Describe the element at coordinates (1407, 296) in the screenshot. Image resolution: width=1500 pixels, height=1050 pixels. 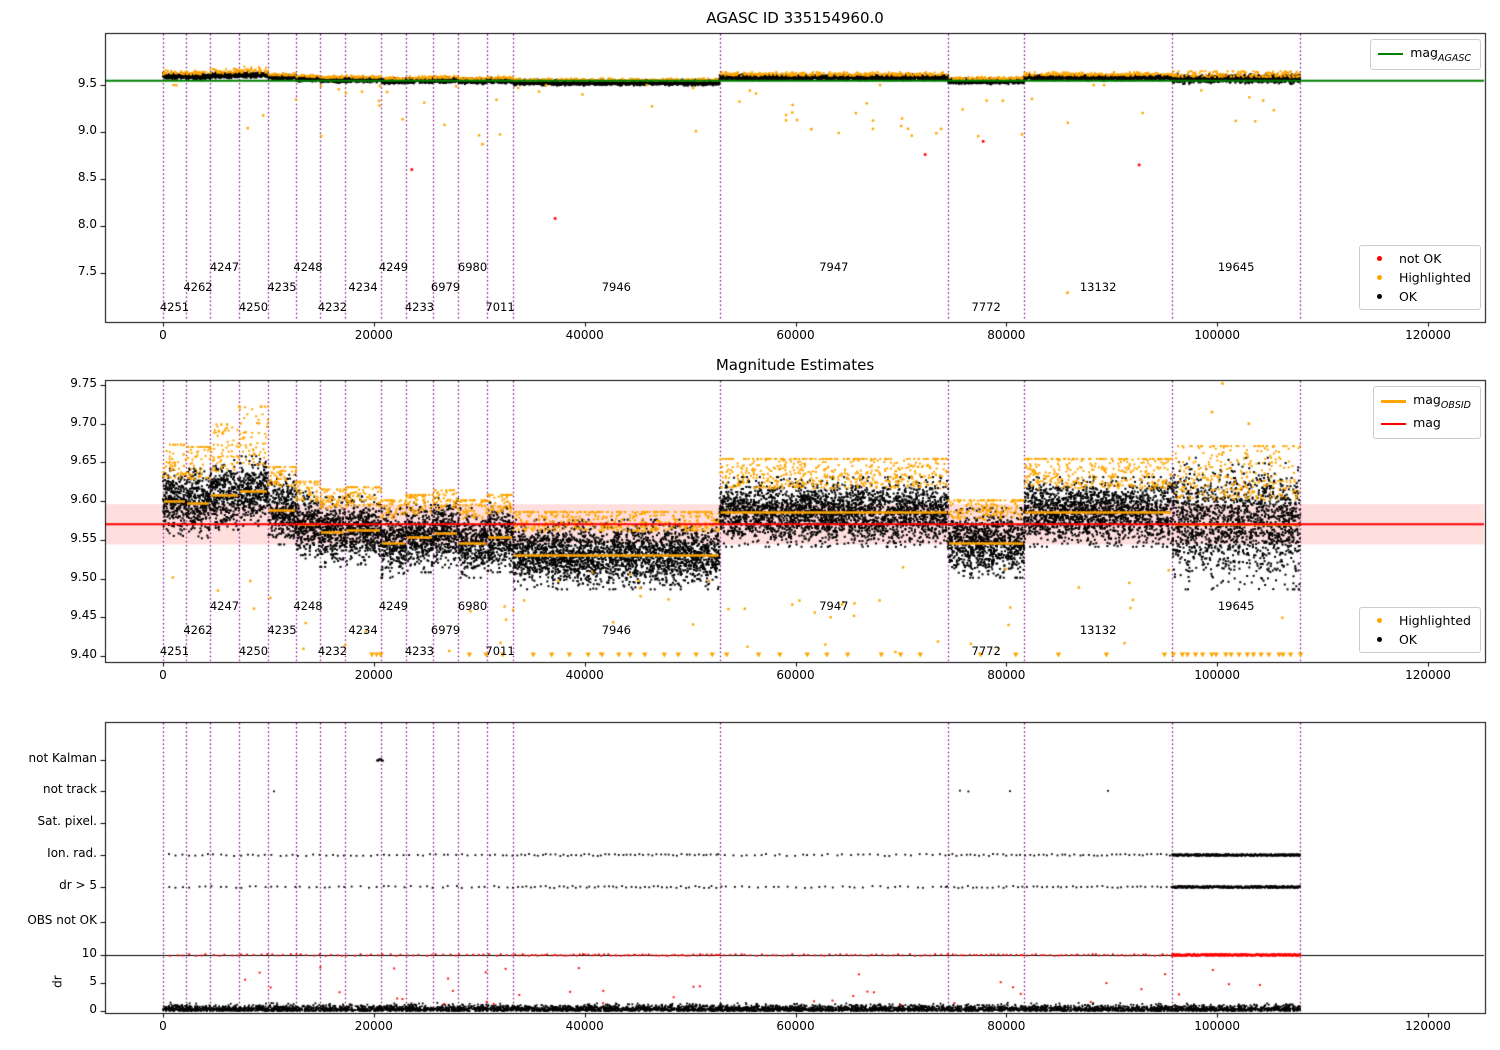
I see `legend-label-ok: OK` at that location.